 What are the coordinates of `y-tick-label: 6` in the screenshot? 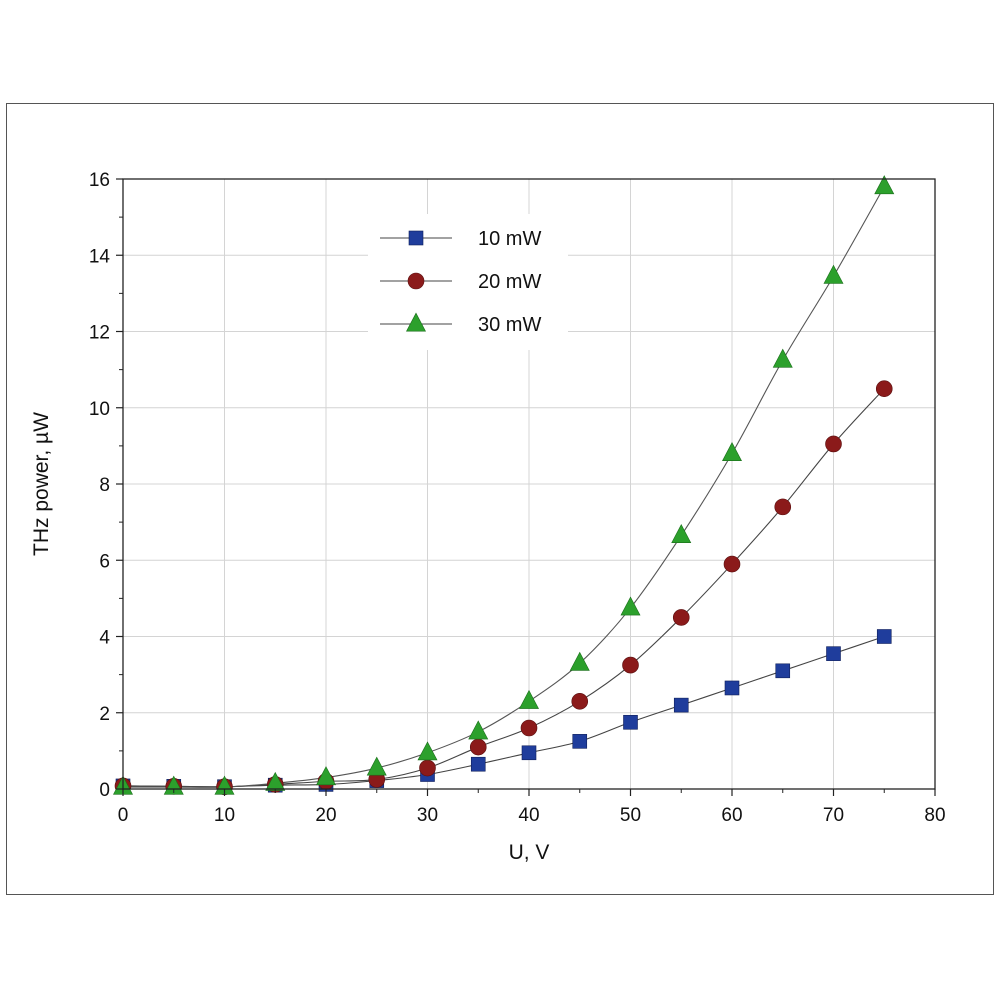 It's located at (104, 561).